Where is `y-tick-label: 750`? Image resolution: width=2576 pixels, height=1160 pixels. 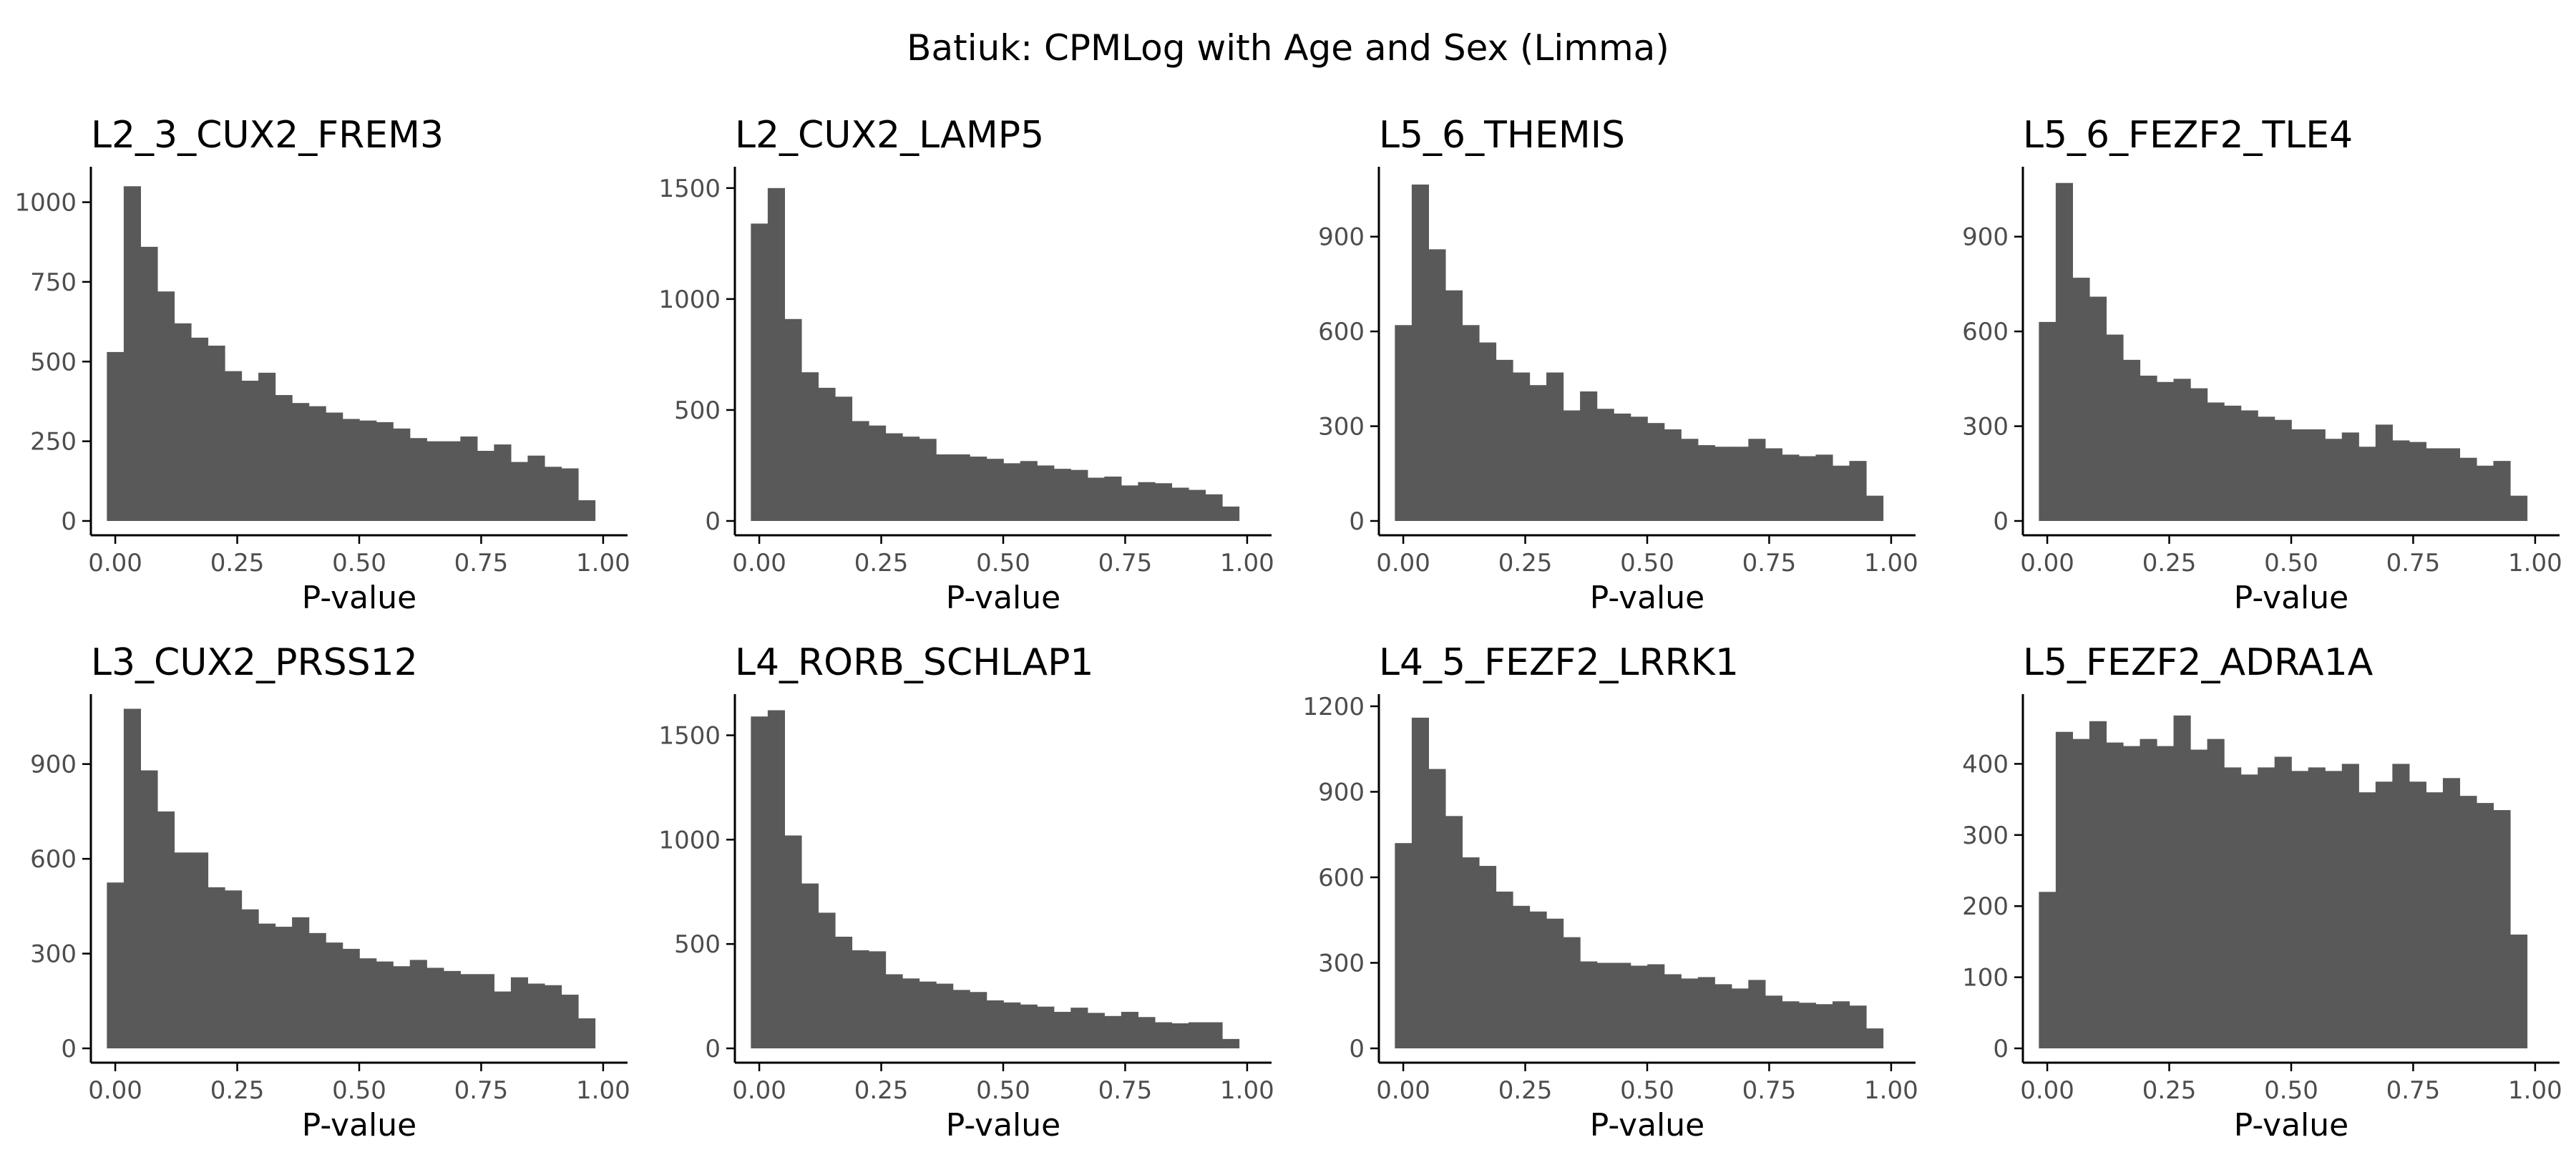
y-tick-label: 750 is located at coordinates (53, 282).